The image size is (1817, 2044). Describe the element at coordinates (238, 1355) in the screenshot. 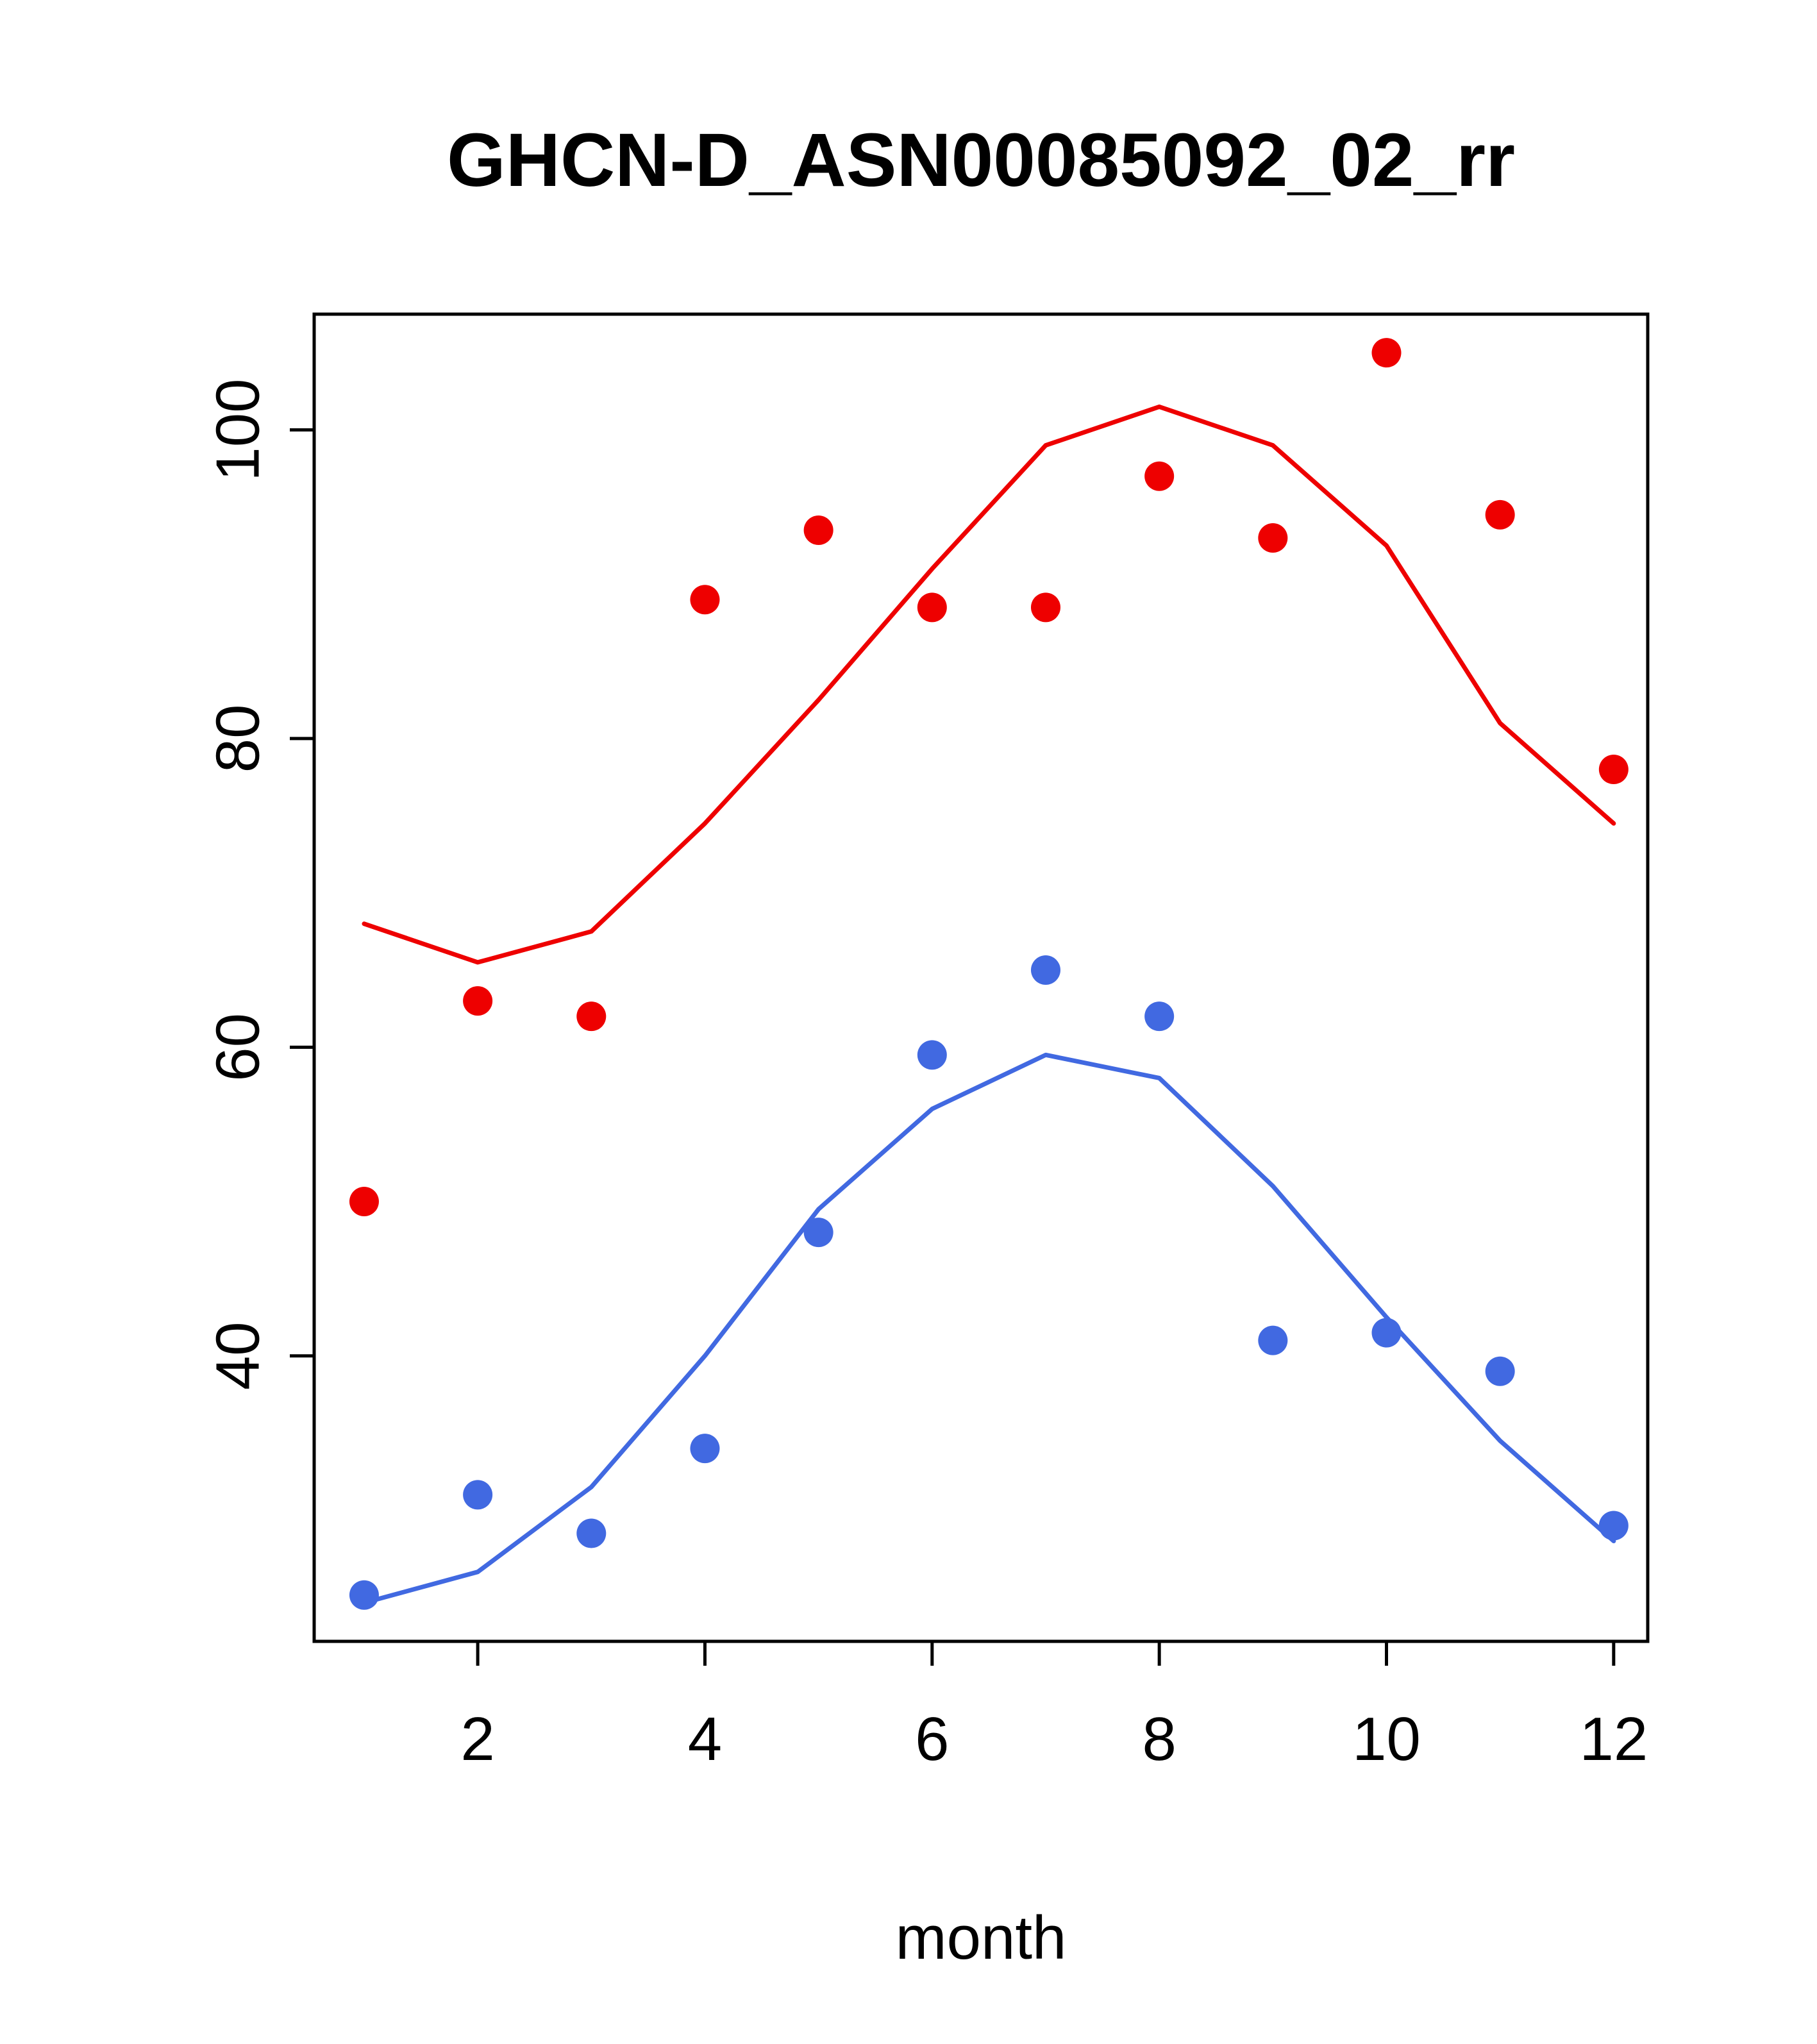

I see `y-tick-label: 40` at that location.